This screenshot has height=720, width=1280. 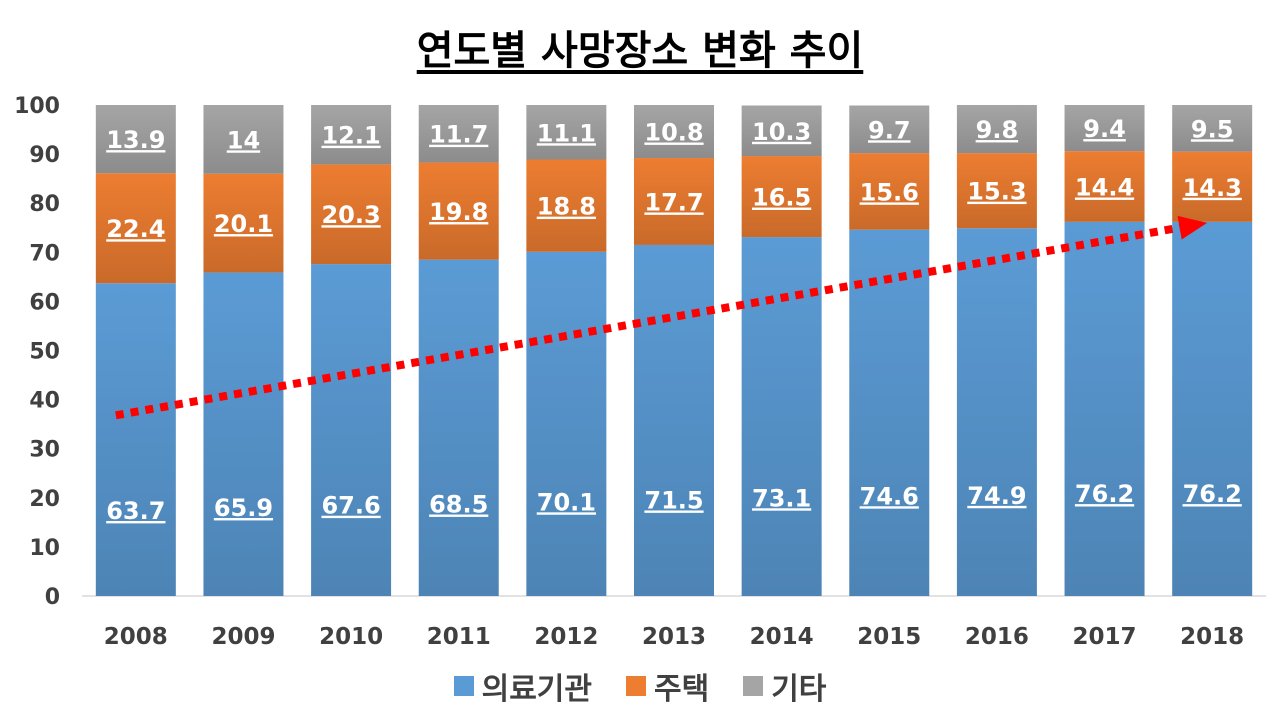 I want to click on data-label: 10.3, so click(x=781, y=132).